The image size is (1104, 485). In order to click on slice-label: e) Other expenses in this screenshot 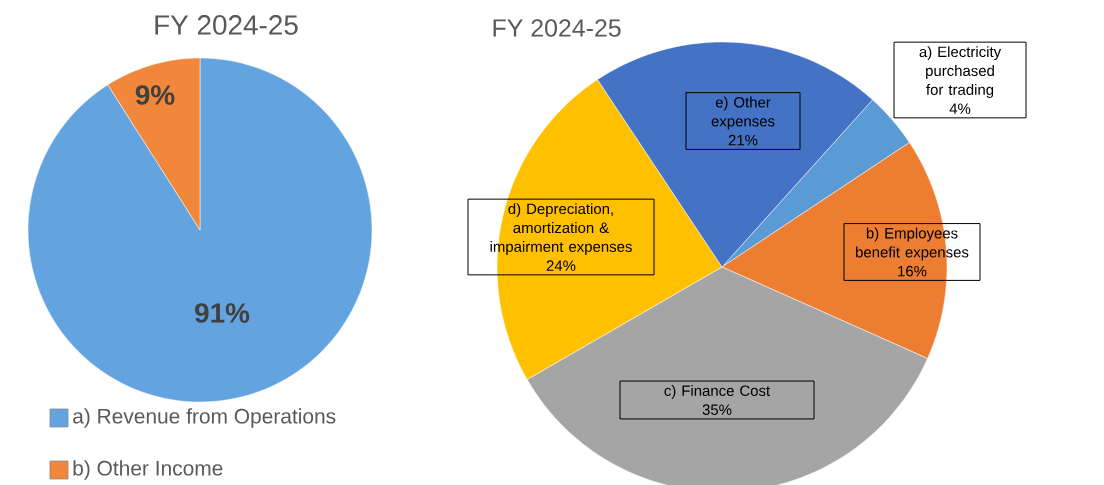, I will do `click(743, 113)`.